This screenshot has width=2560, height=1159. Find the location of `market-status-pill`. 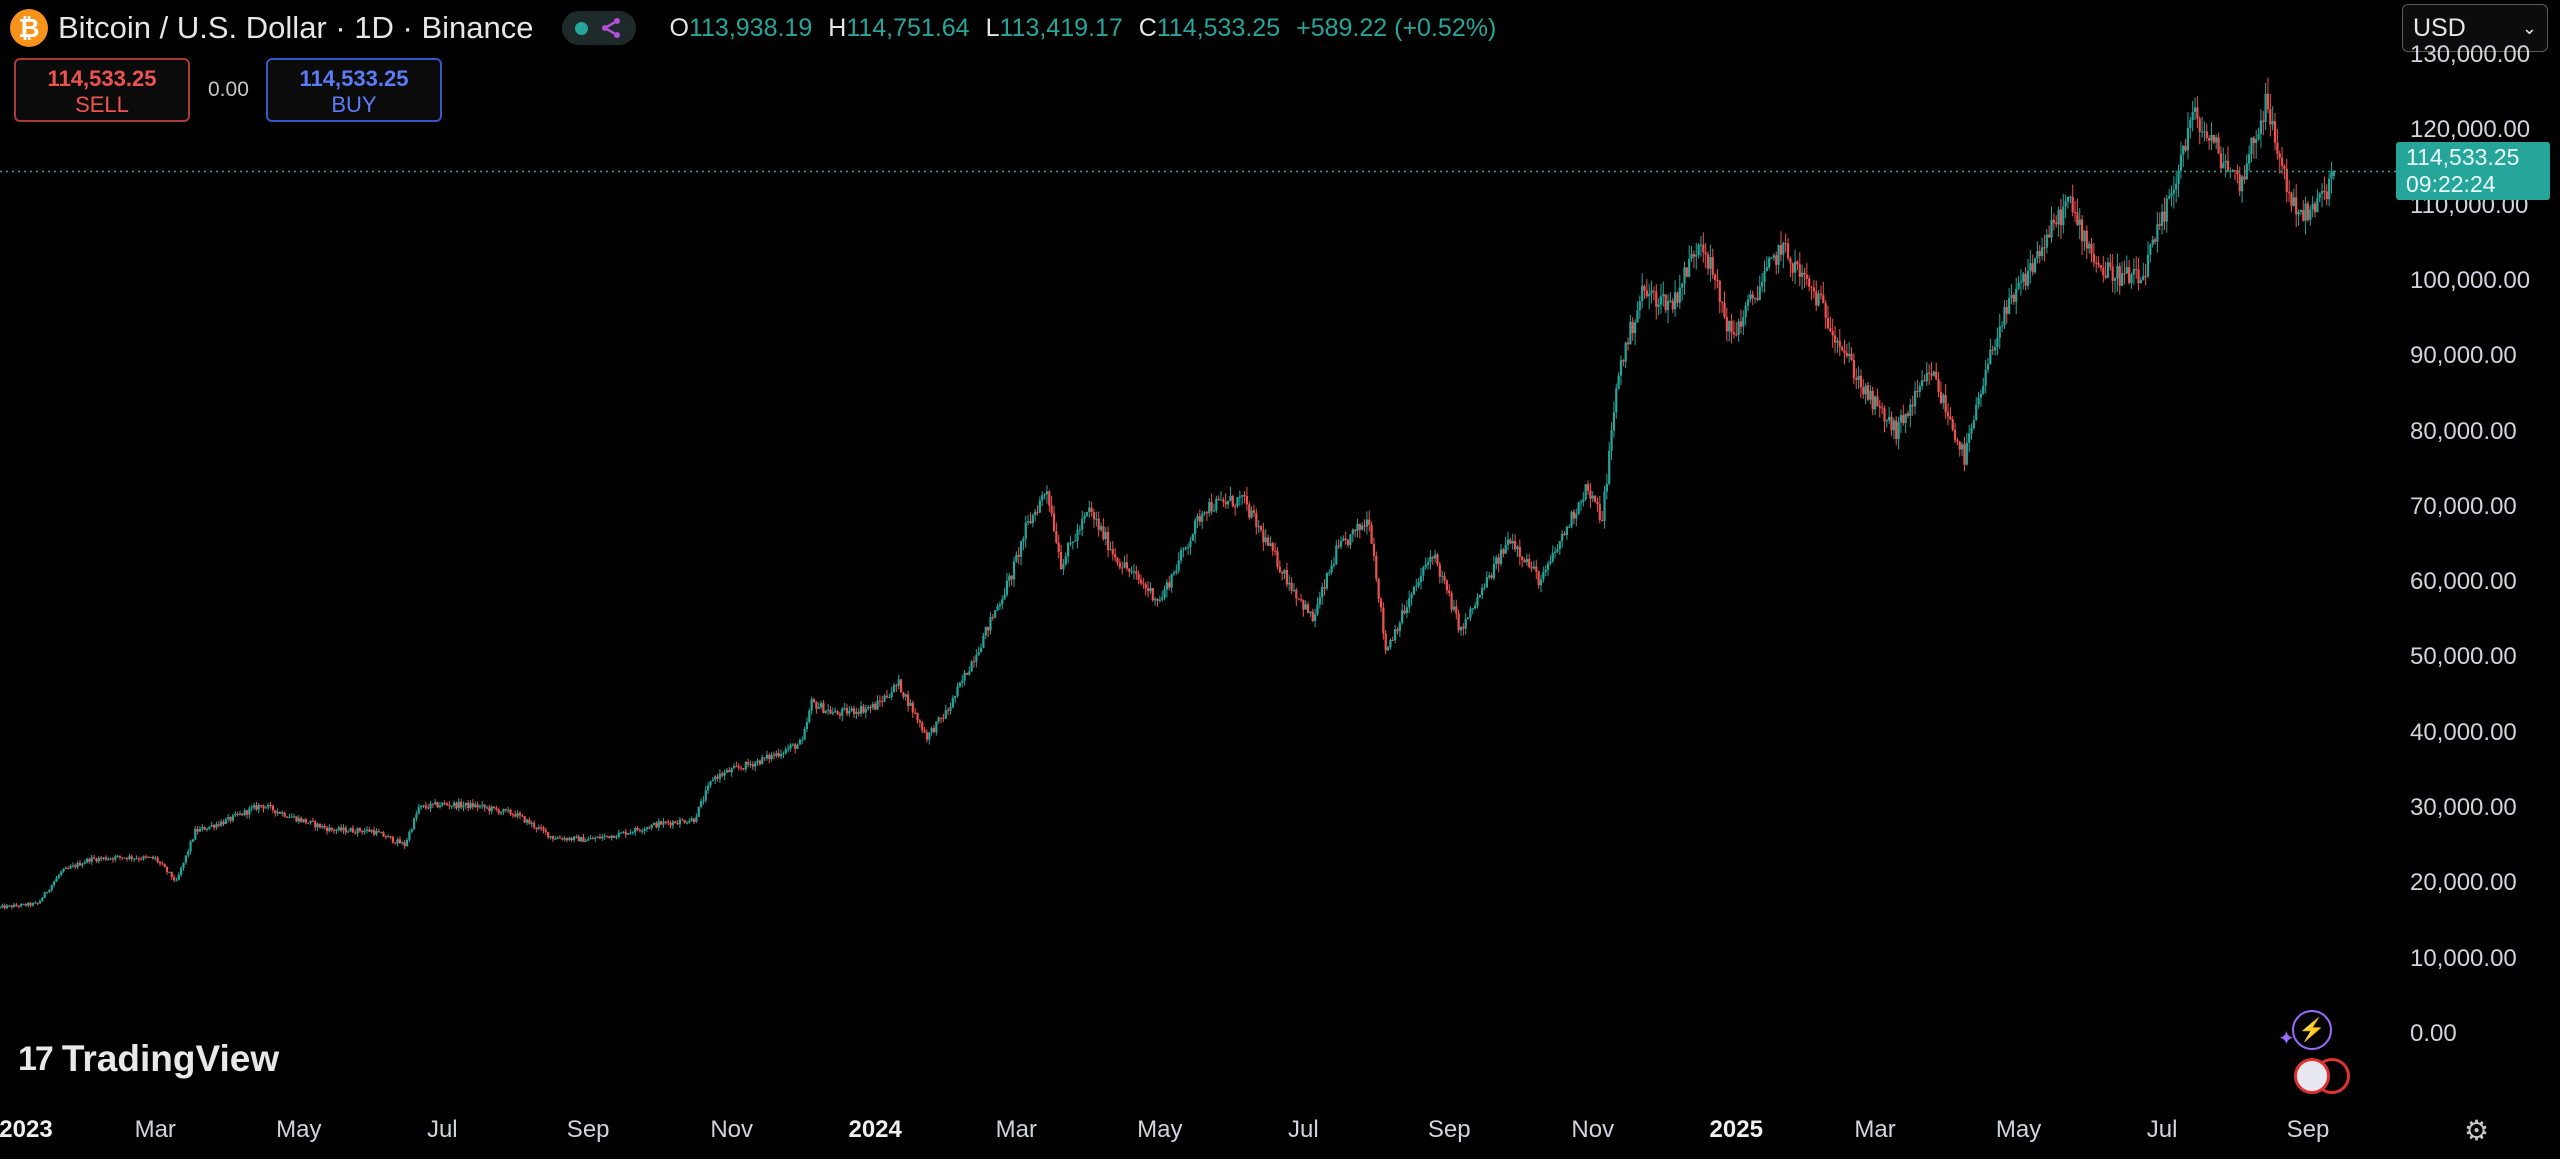

market-status-pill is located at coordinates (598, 28).